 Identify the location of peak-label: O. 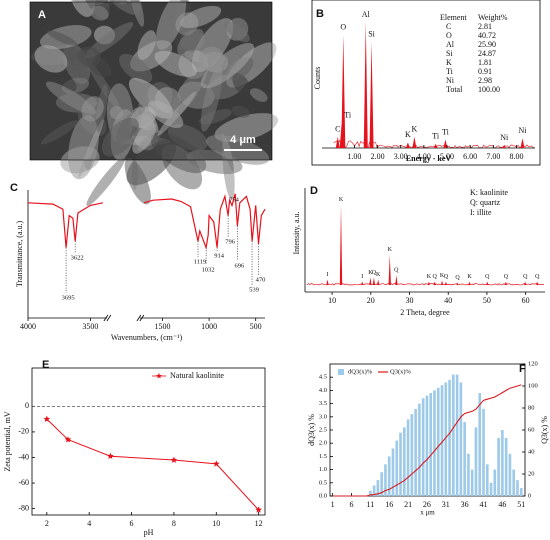
(343, 26).